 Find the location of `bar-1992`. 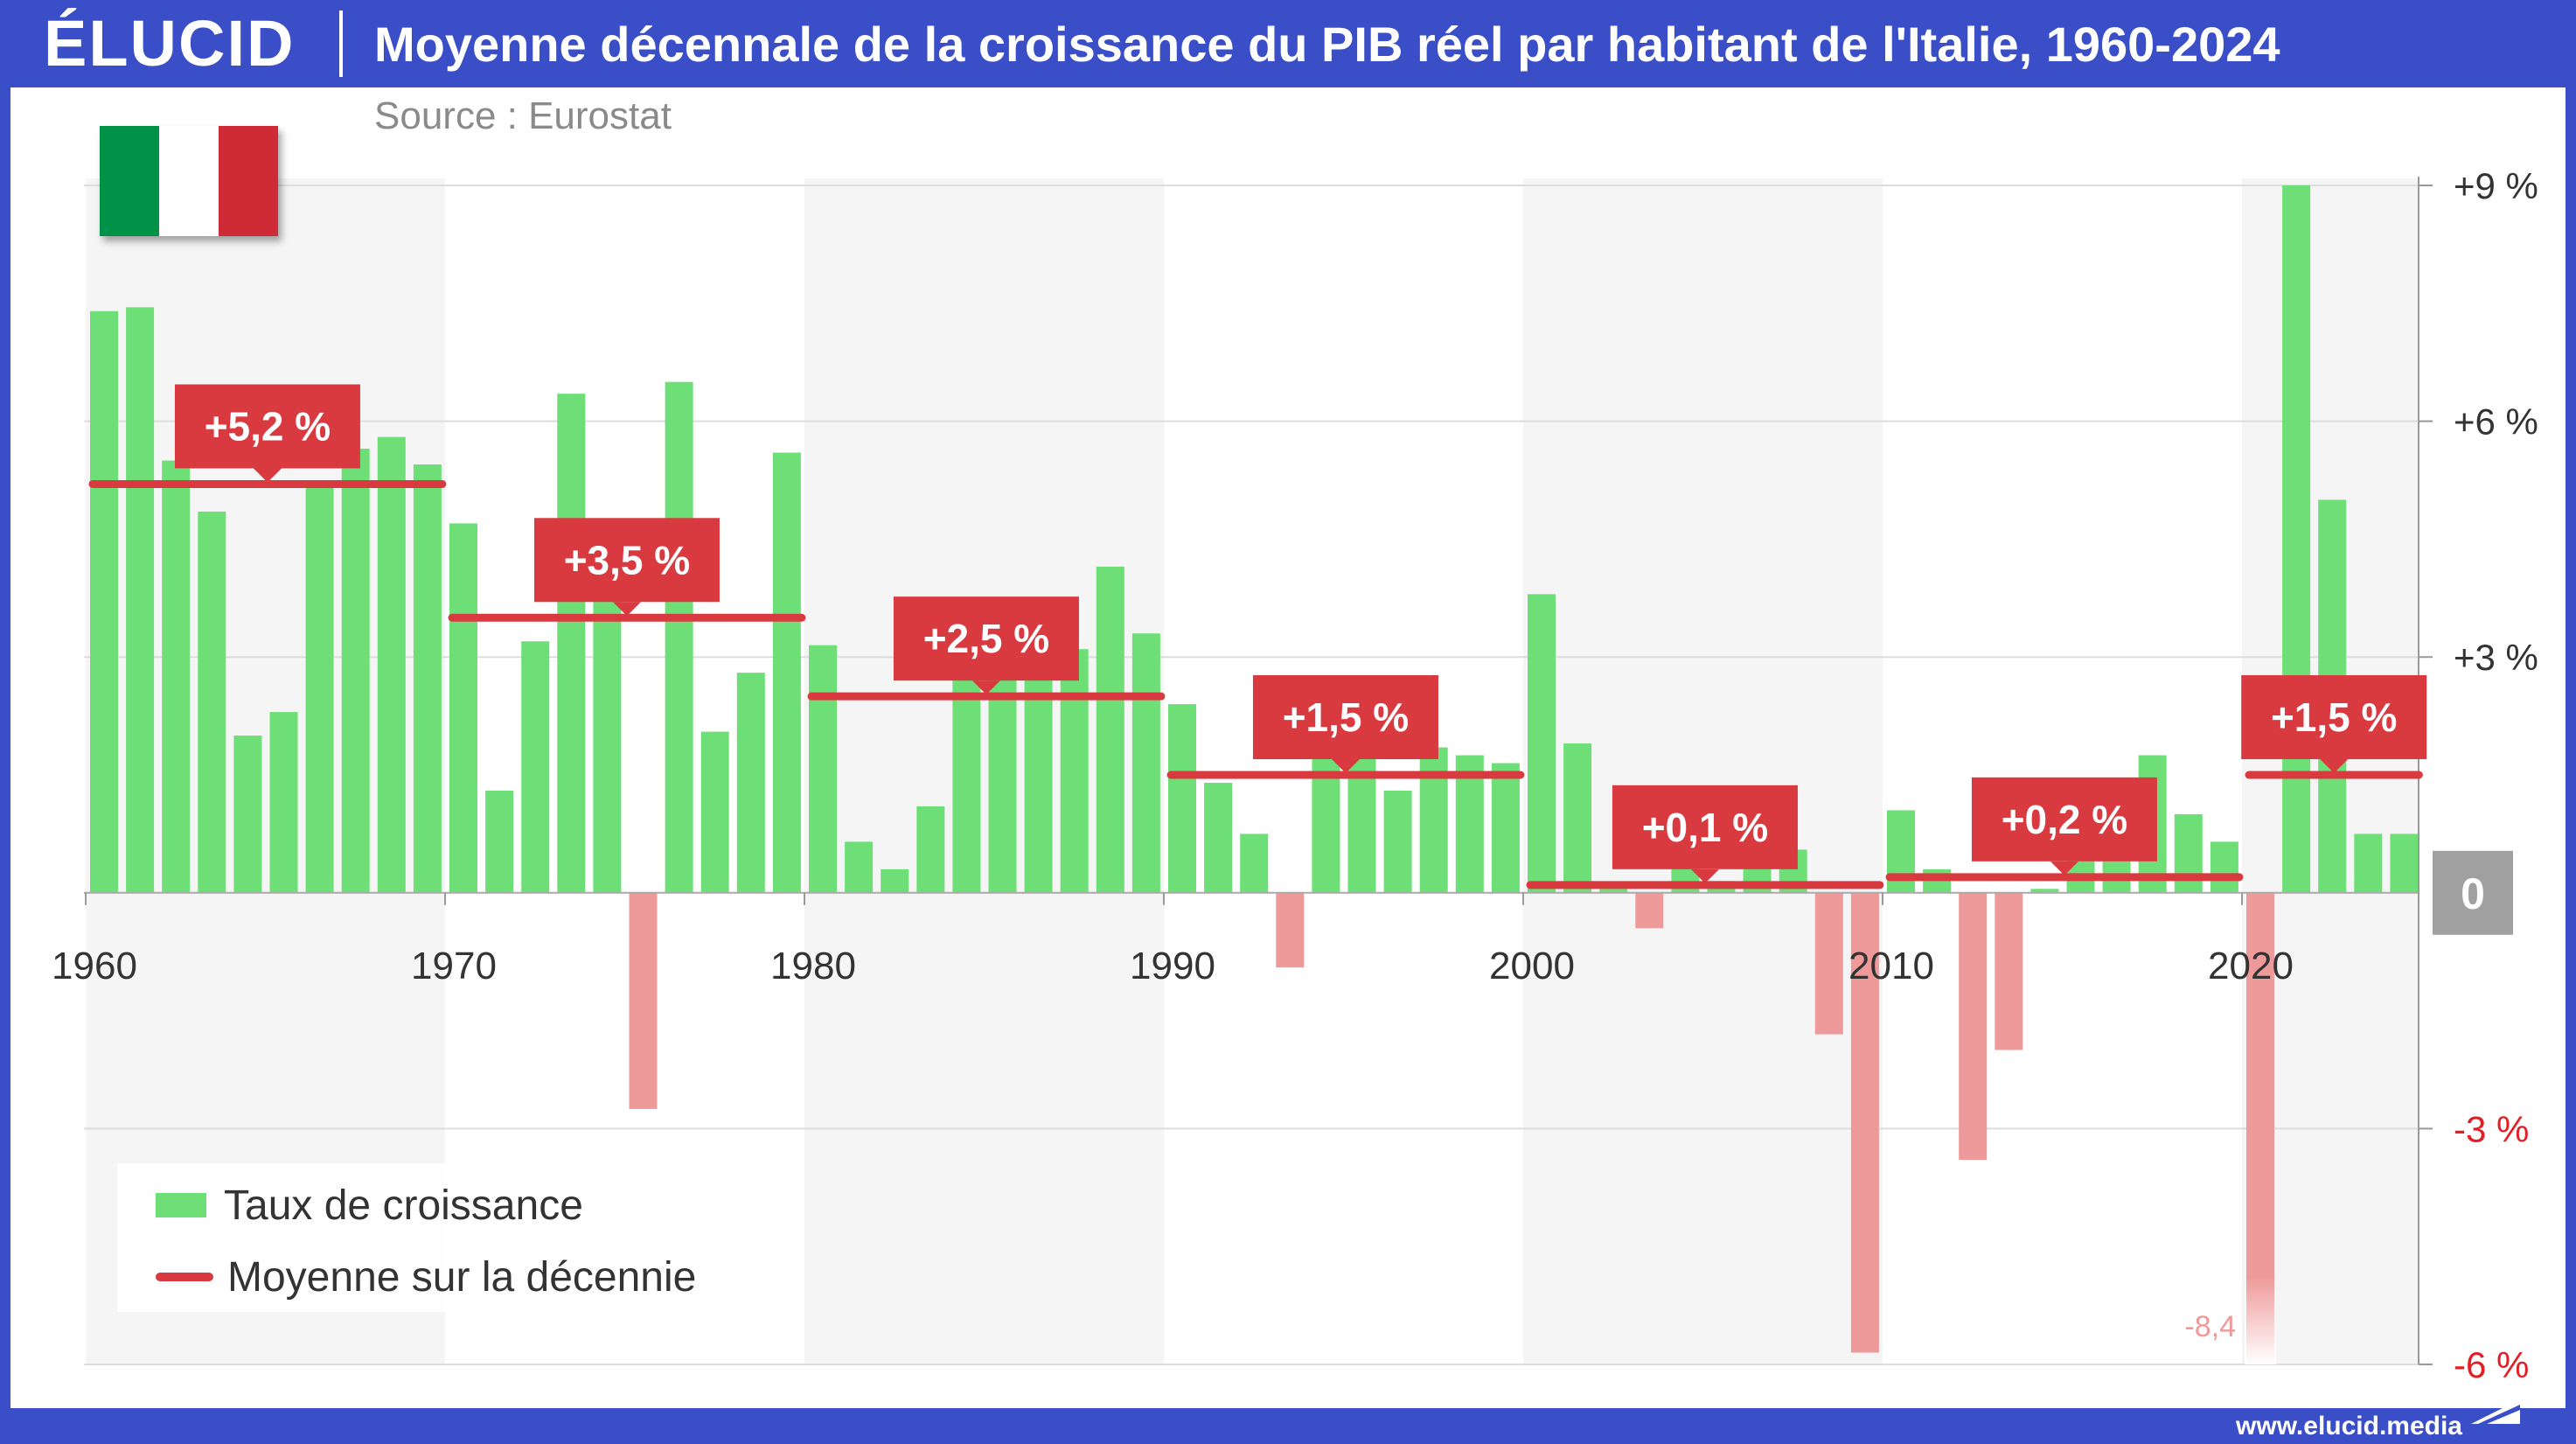

bar-1992 is located at coordinates (1254, 863).